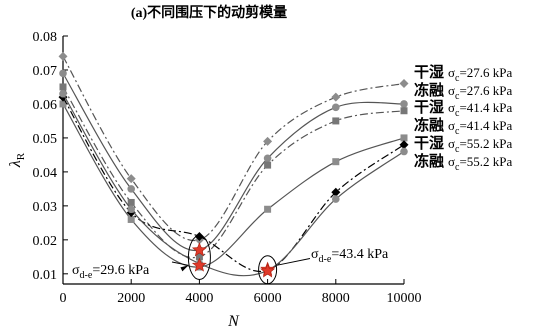 This screenshot has width=548, height=333. Describe the element at coordinates (199, 298) in the screenshot. I see `x-tick-label: 4000` at that location.